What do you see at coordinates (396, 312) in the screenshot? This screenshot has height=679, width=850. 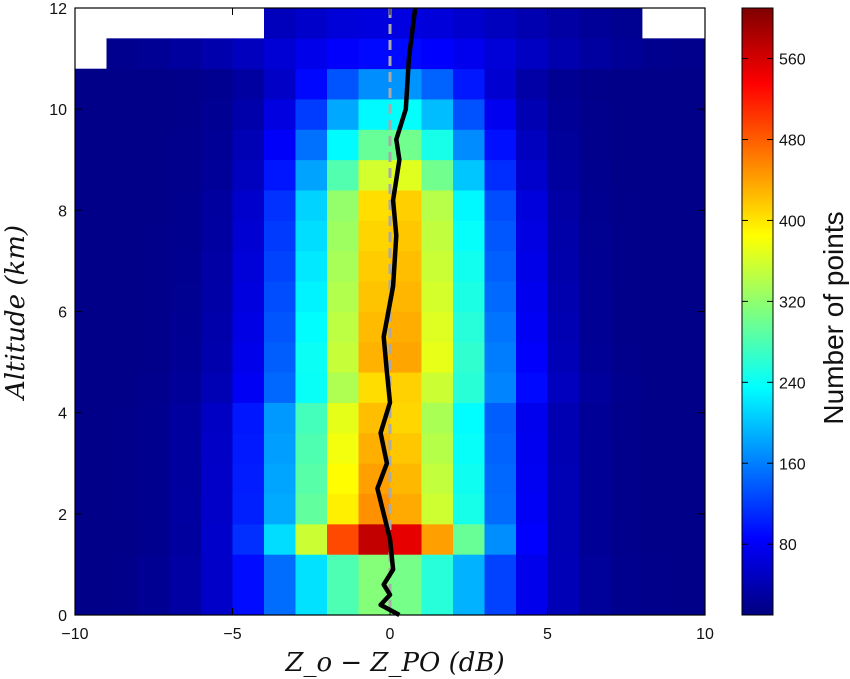 I see `median-profile-line` at bounding box center [396, 312].